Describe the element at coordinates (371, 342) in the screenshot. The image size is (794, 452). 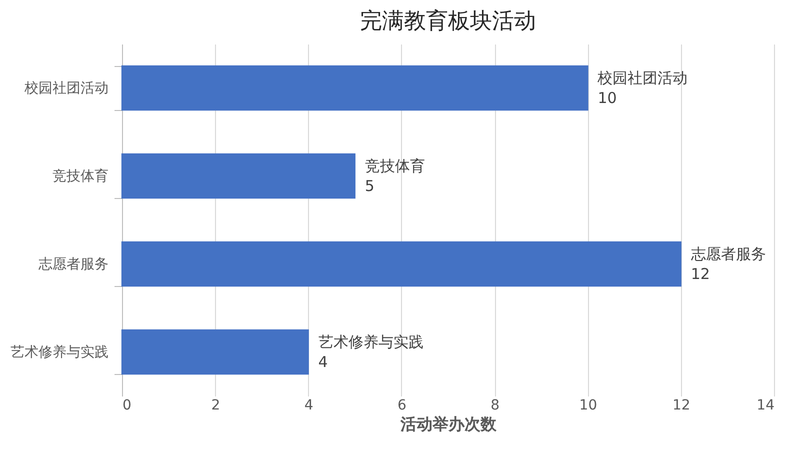
I see `category-label: 艺术修养与实践` at that location.